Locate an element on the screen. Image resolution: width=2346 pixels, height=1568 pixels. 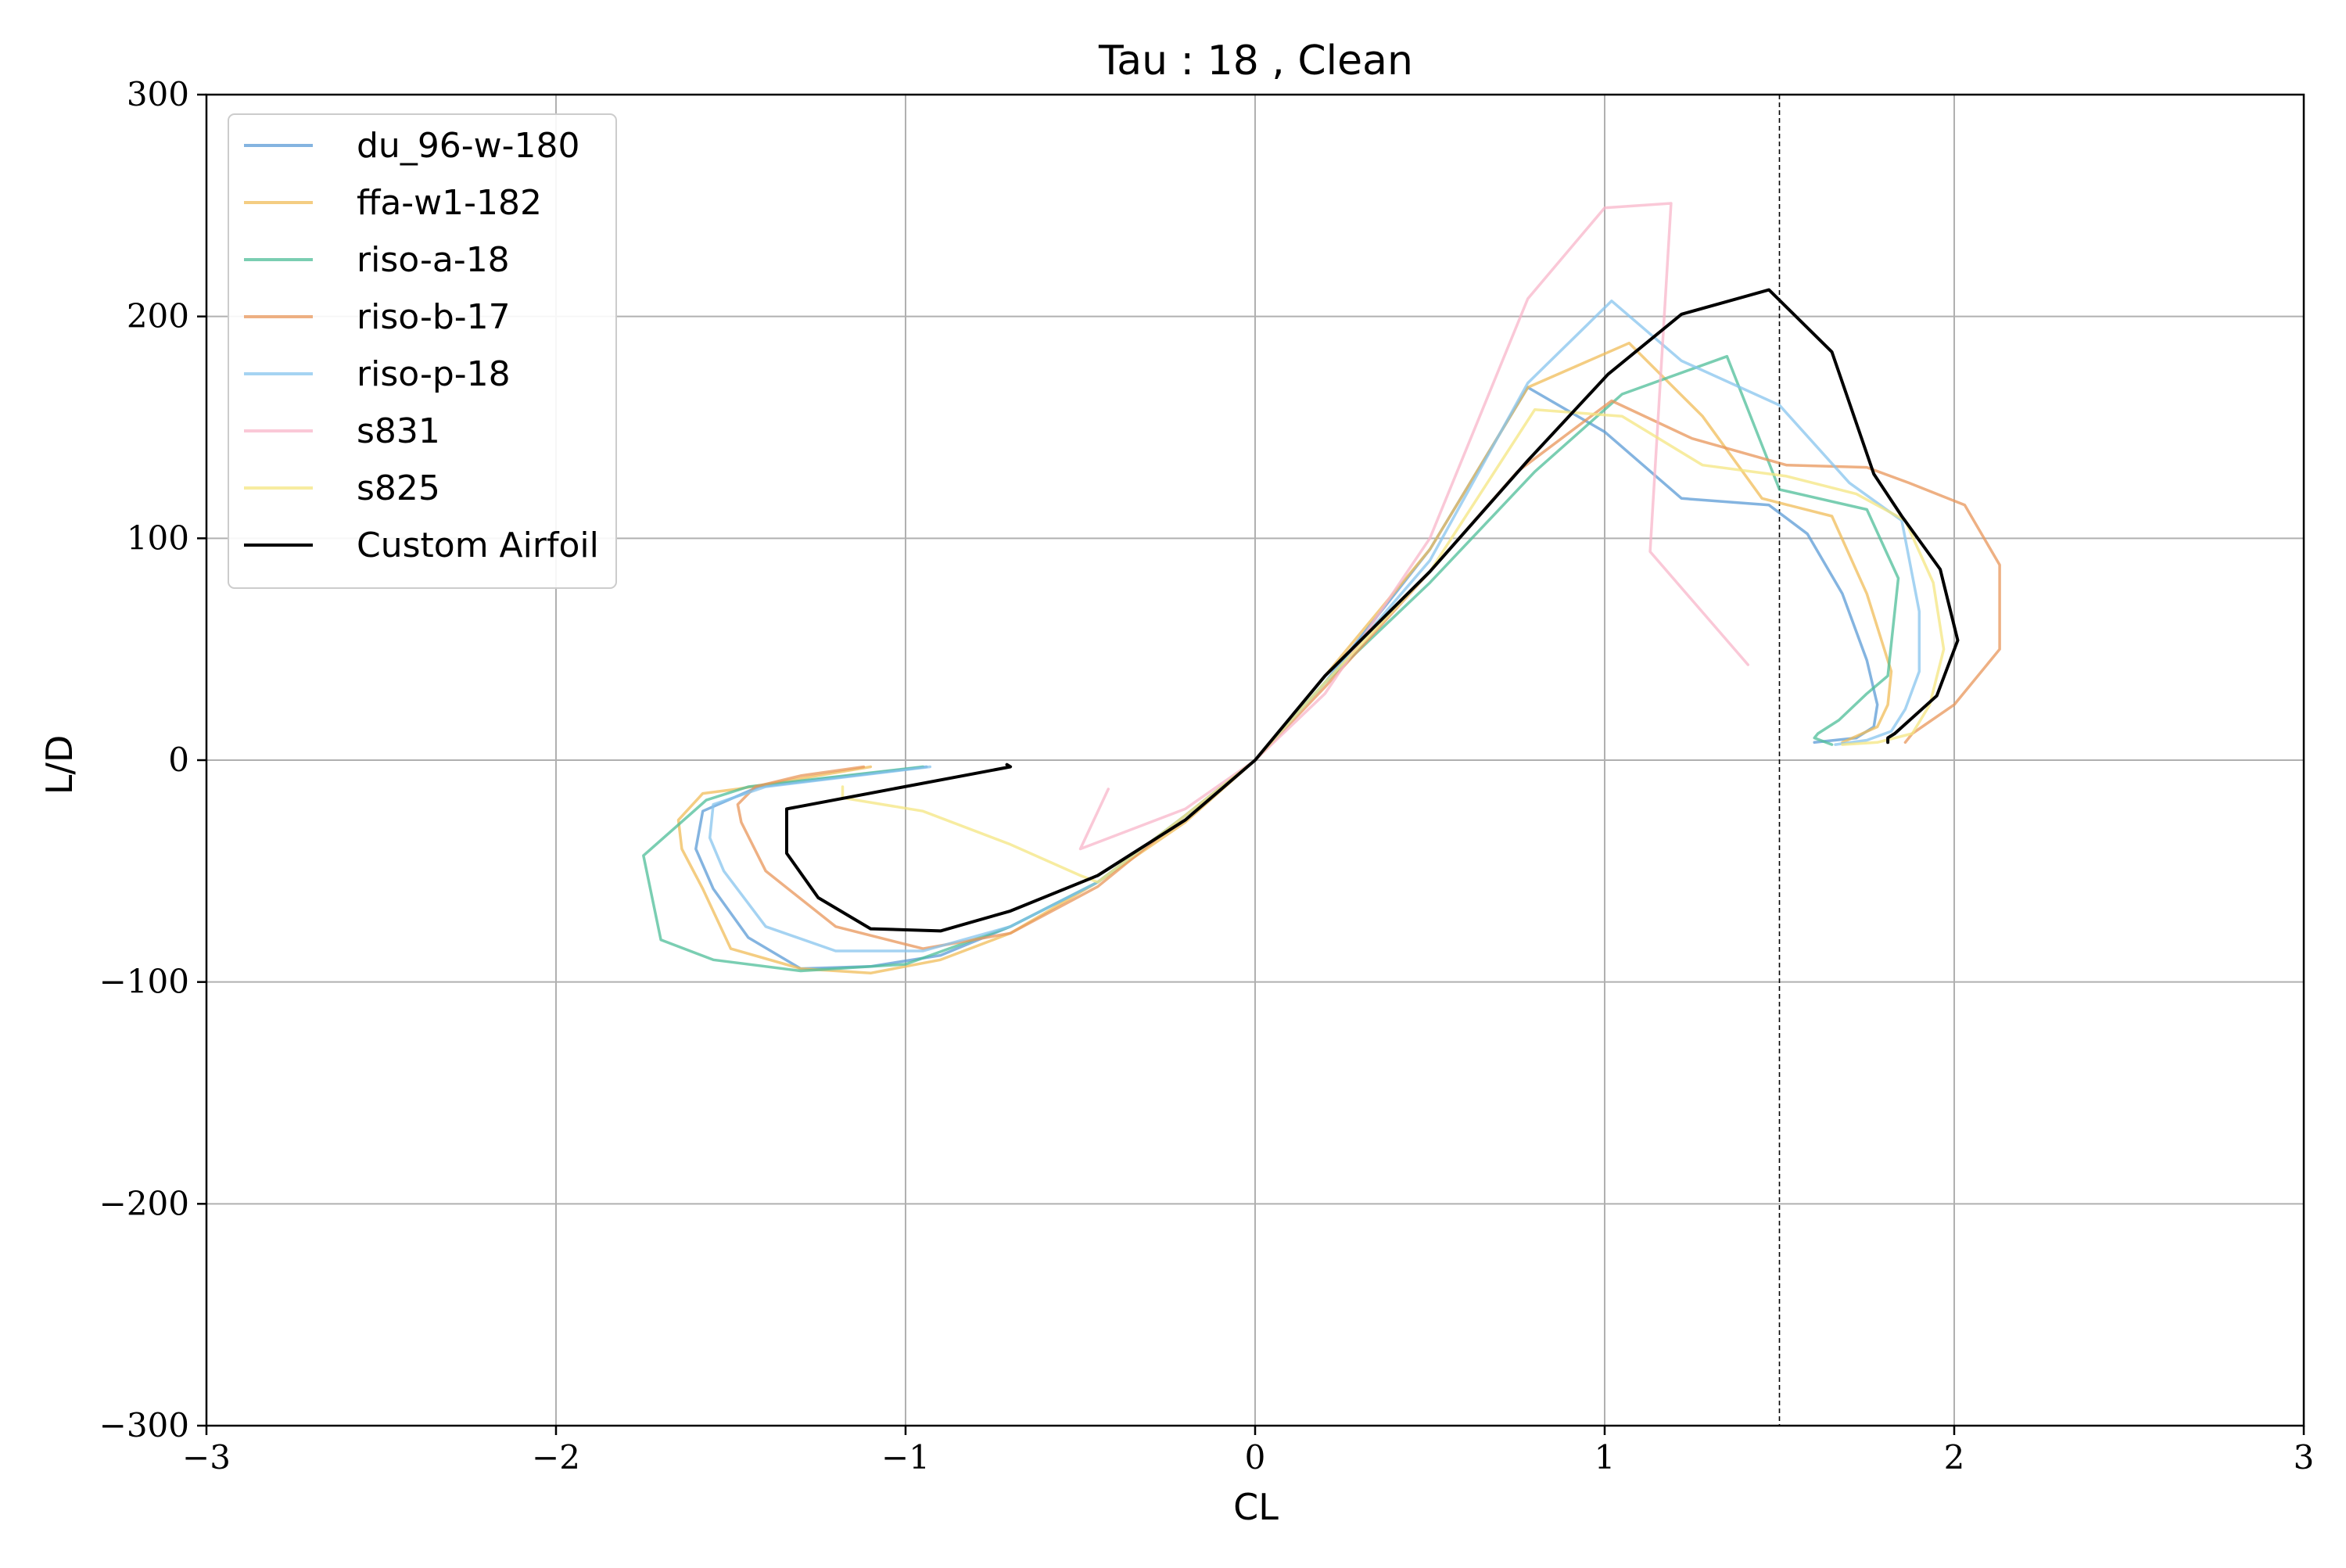
legend-label: riso-a-18 is located at coordinates (433, 260).